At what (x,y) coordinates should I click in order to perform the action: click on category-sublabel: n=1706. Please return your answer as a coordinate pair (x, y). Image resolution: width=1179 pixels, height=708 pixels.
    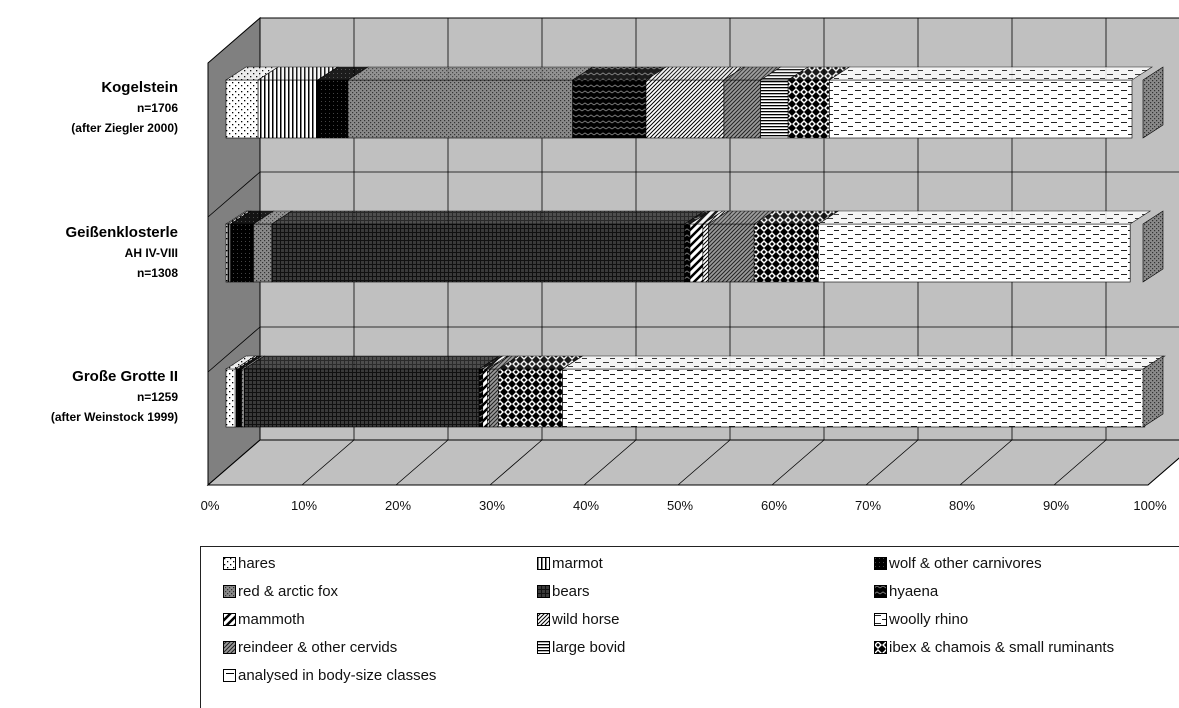
    Looking at the image, I should click on (157, 108).